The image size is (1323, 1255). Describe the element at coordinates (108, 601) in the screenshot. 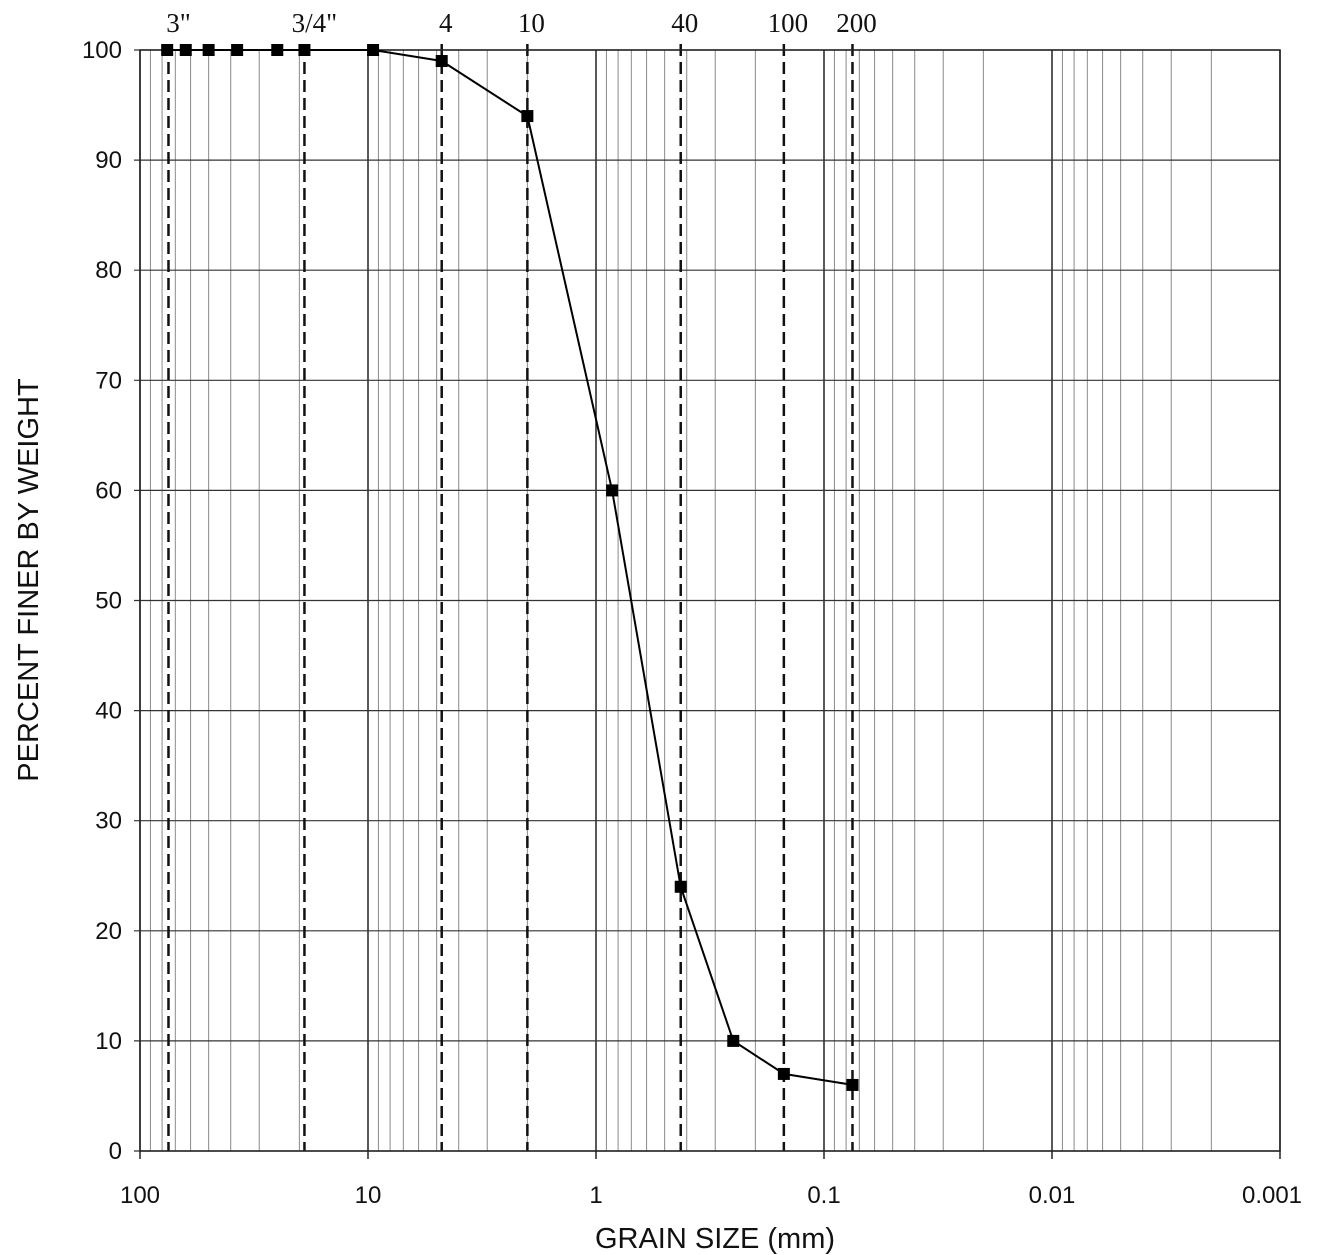

I see `y-tick-label: 50` at that location.